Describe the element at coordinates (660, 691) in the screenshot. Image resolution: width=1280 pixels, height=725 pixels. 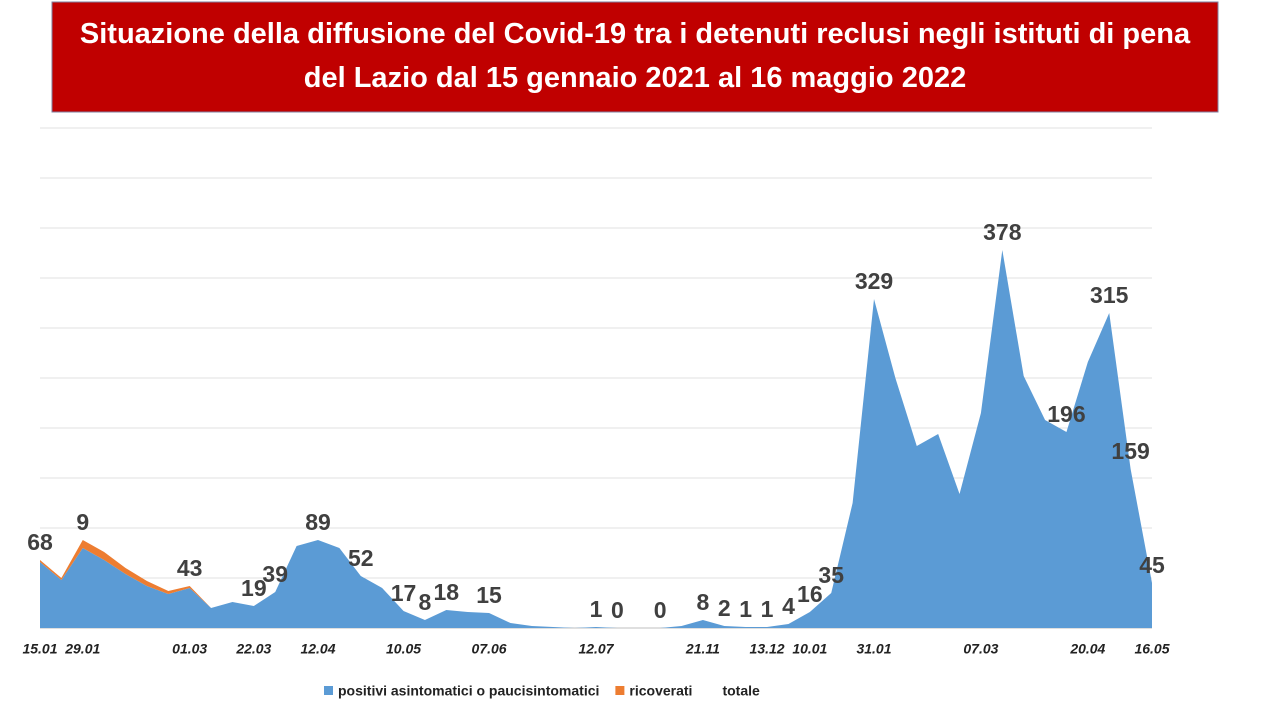
I see `legend-label: ricoverati` at that location.